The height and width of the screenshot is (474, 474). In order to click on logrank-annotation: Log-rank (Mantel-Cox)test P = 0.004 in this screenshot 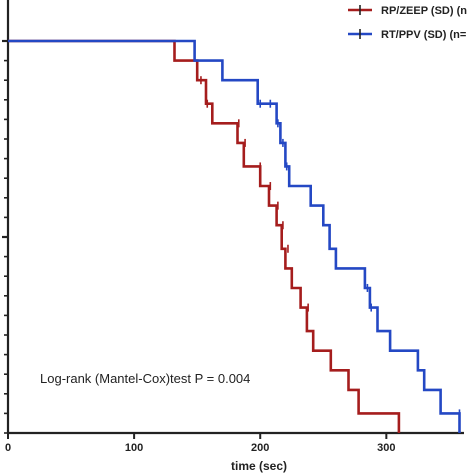, I will do `click(145, 378)`.